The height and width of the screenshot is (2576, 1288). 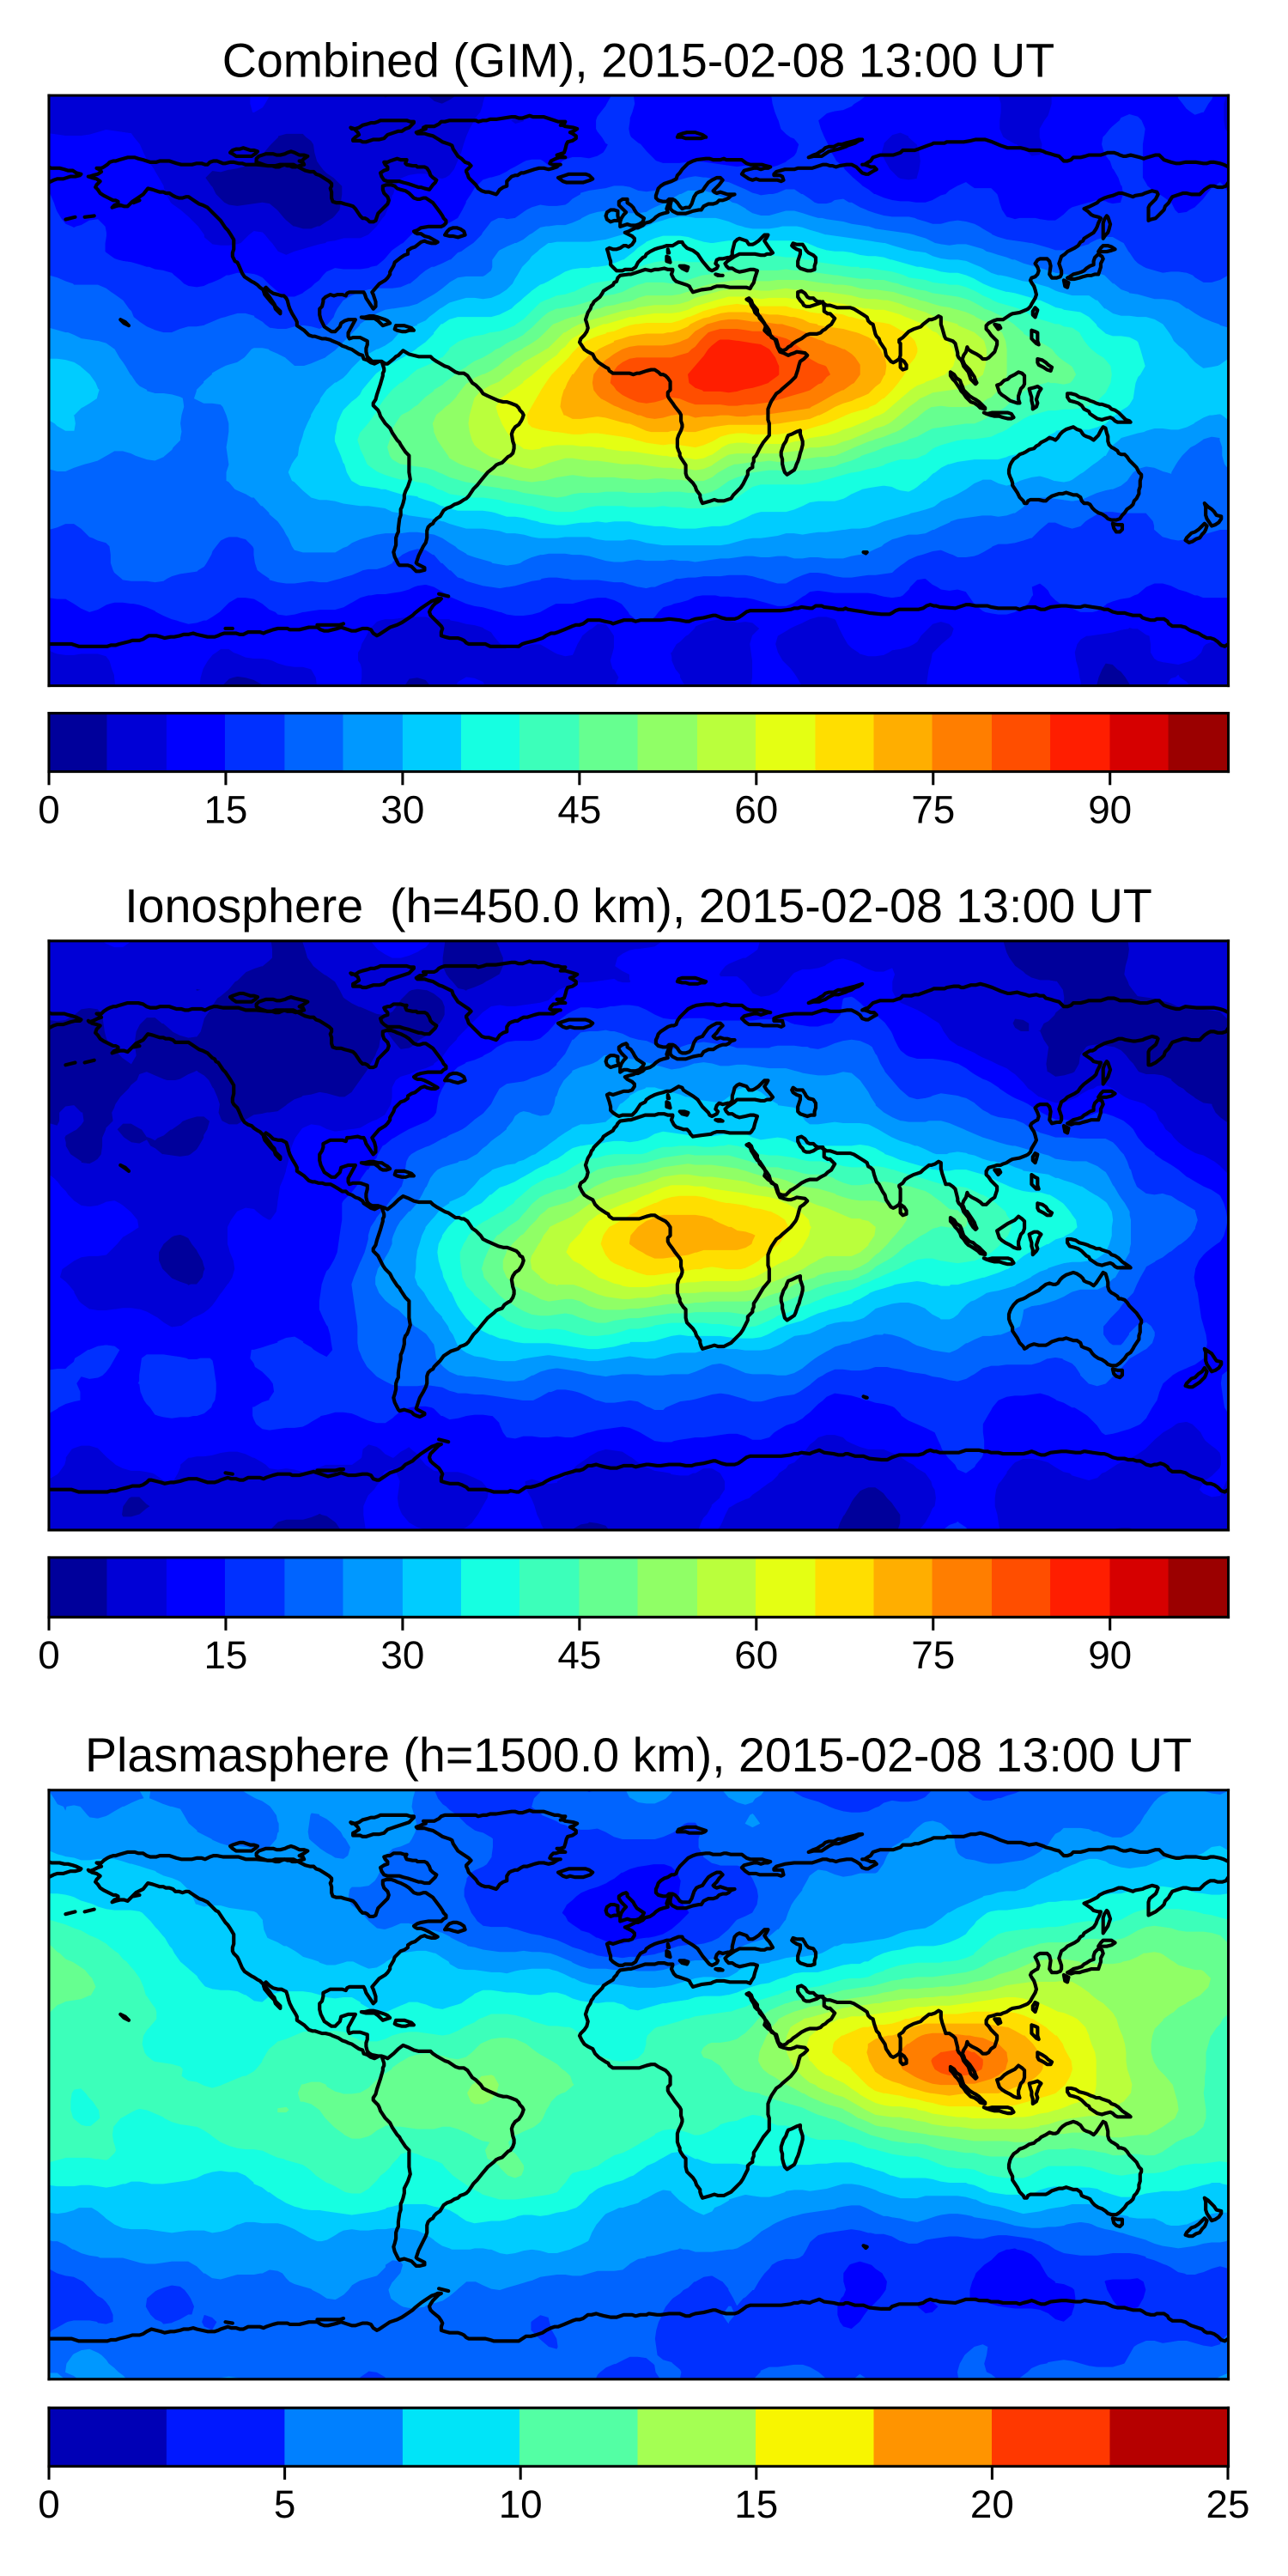 I want to click on svg-text: 25, so click(x=1228, y=2504).